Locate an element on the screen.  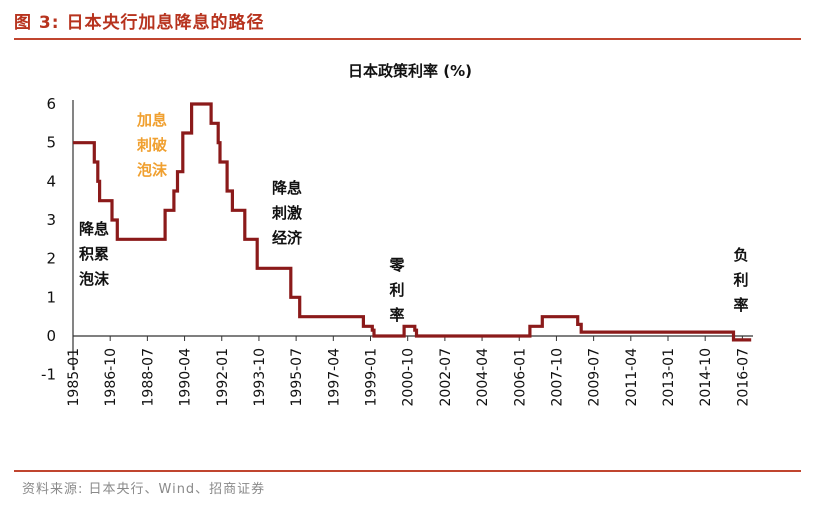
annotation: 负利率 is located at coordinates (740, 280).